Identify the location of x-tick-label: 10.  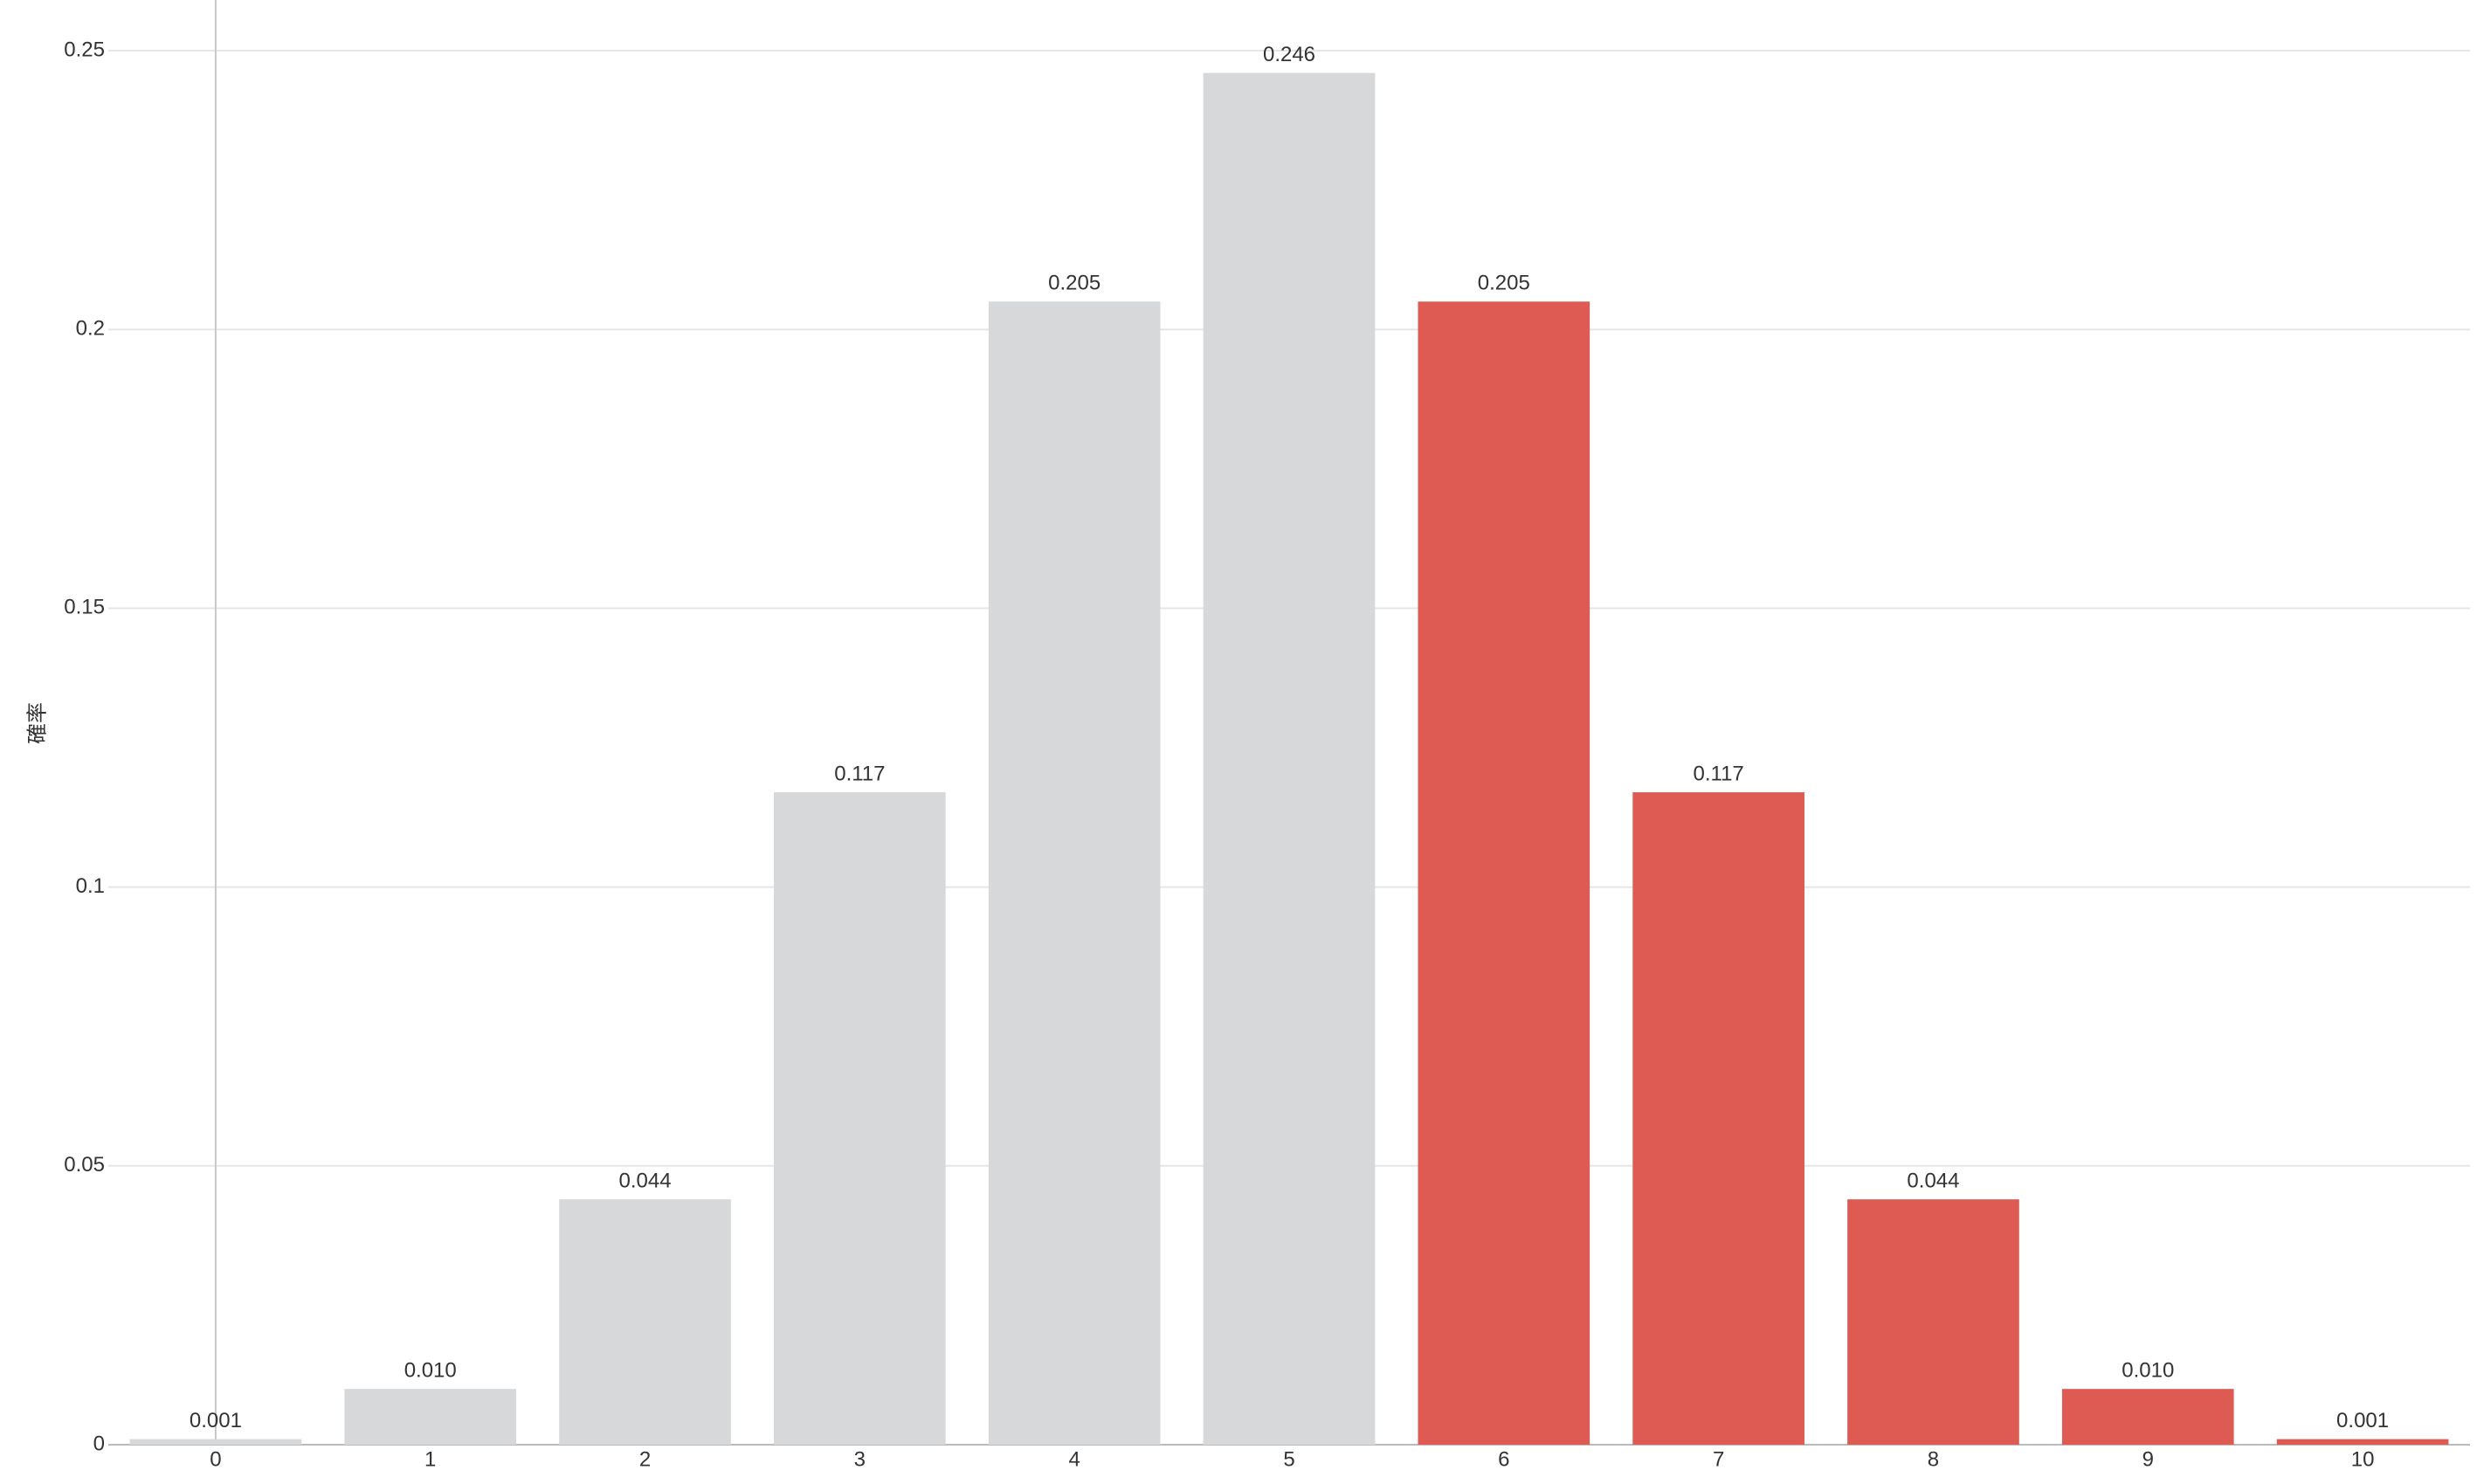
(2363, 1459).